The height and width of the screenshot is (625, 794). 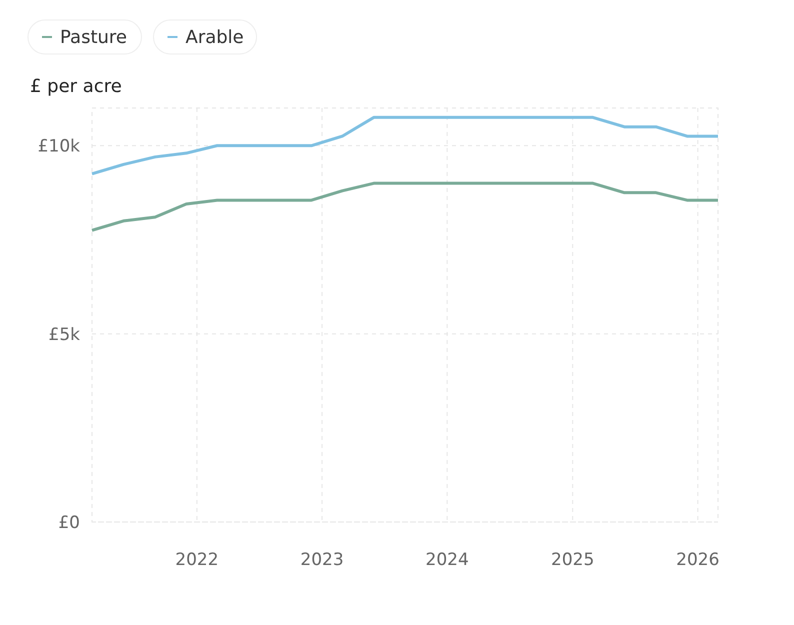 I want to click on y-axis-title: £ per acre, so click(x=76, y=86).